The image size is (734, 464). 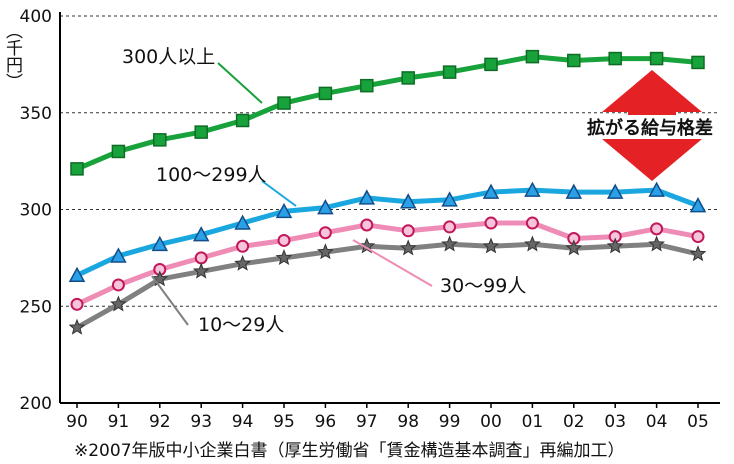 I want to click on y-axis-unit: （千円）, so click(x=12, y=56).